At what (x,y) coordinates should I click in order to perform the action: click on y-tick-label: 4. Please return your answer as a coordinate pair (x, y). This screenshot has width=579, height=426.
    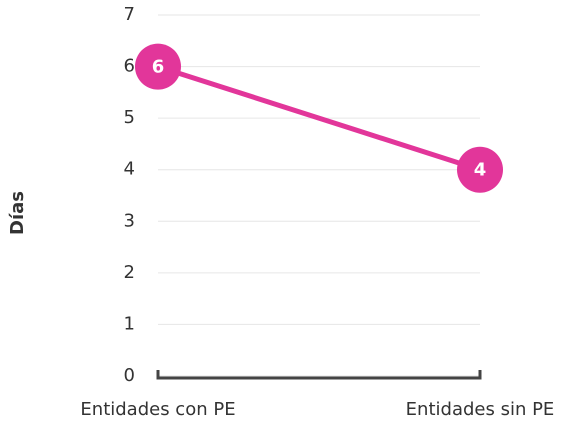
    Looking at the image, I should click on (129, 169).